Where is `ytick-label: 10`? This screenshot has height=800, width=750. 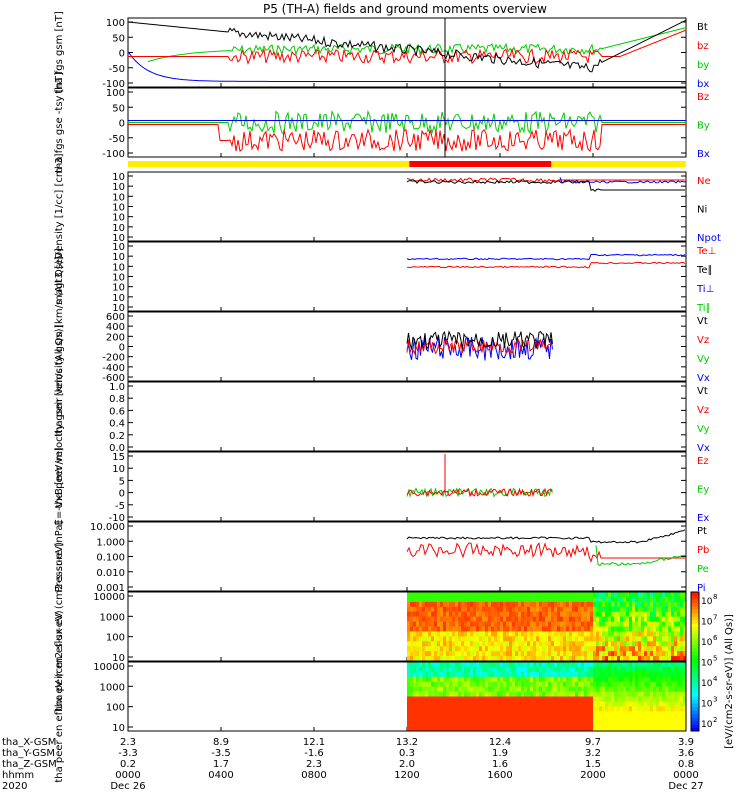 ytick-label: 10 is located at coordinates (118, 208).